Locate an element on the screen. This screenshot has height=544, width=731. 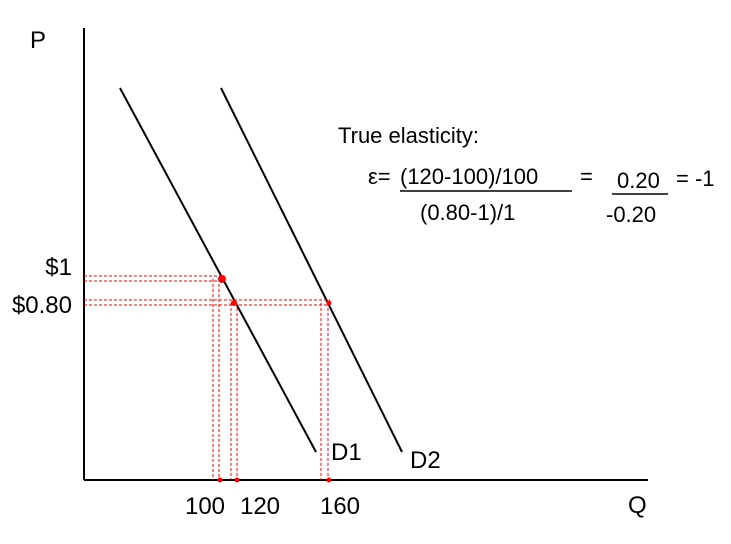
quantity-label-120: 120 is located at coordinates (260, 506).